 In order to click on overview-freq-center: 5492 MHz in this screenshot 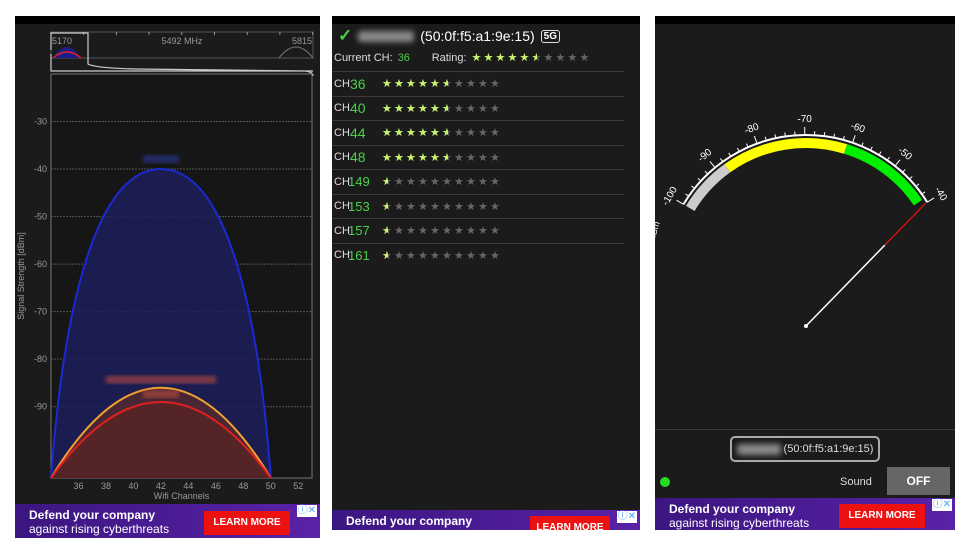, I will do `click(182, 41)`.